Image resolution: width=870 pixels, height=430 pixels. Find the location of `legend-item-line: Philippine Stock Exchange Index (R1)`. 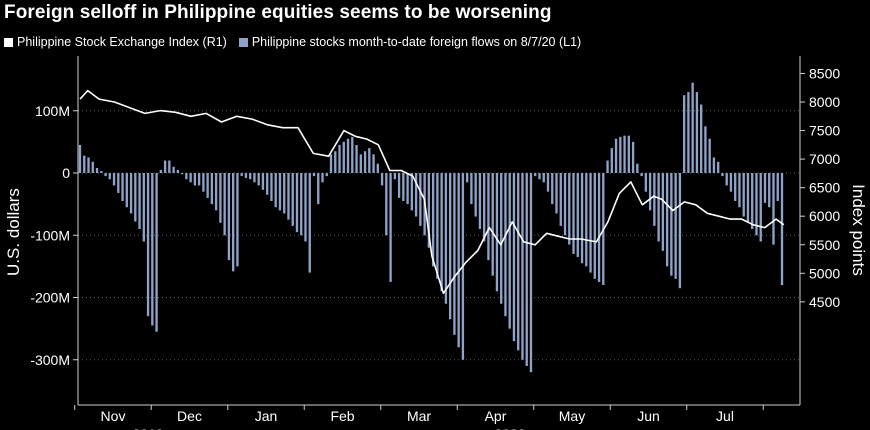

legend-item-line: Philippine Stock Exchange Index (R1) is located at coordinates (115, 42).